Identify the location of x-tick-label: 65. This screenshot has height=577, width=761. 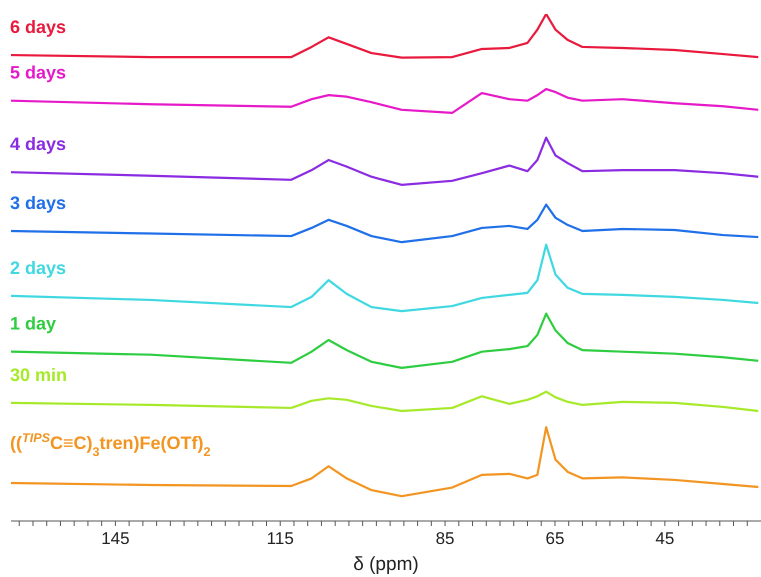
(554, 538).